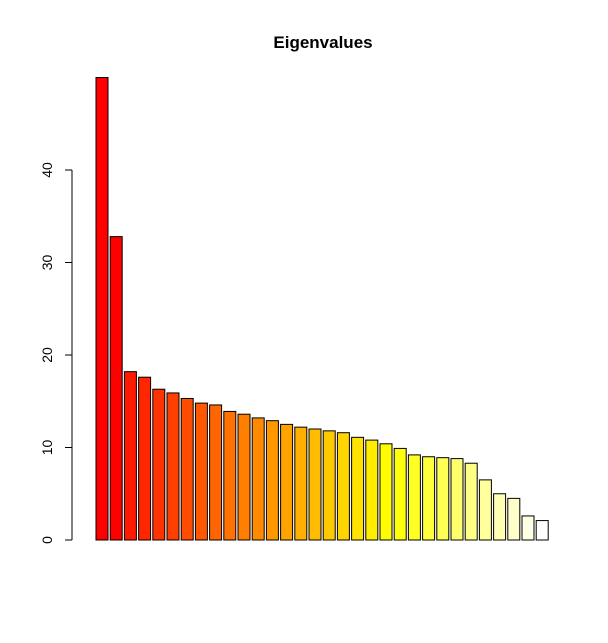  What do you see at coordinates (47, 355) in the screenshot?
I see `y-tick-label: 20` at bounding box center [47, 355].